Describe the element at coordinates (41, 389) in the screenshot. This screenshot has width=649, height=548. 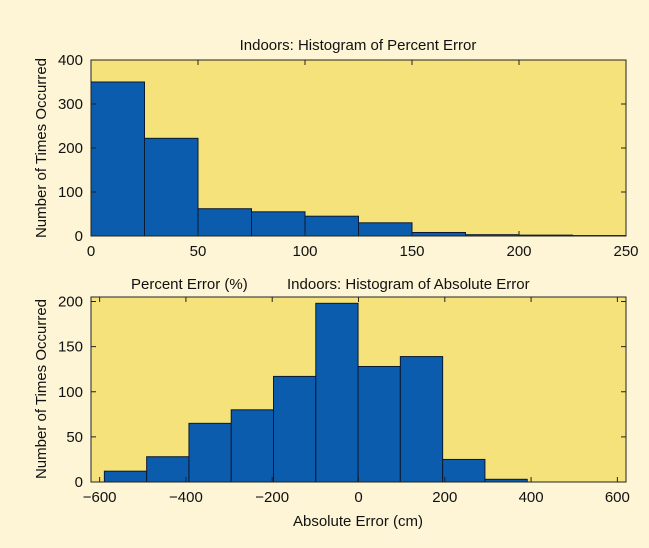
I see `y-axis-label-absolute-error: Number of Times Occurred` at that location.